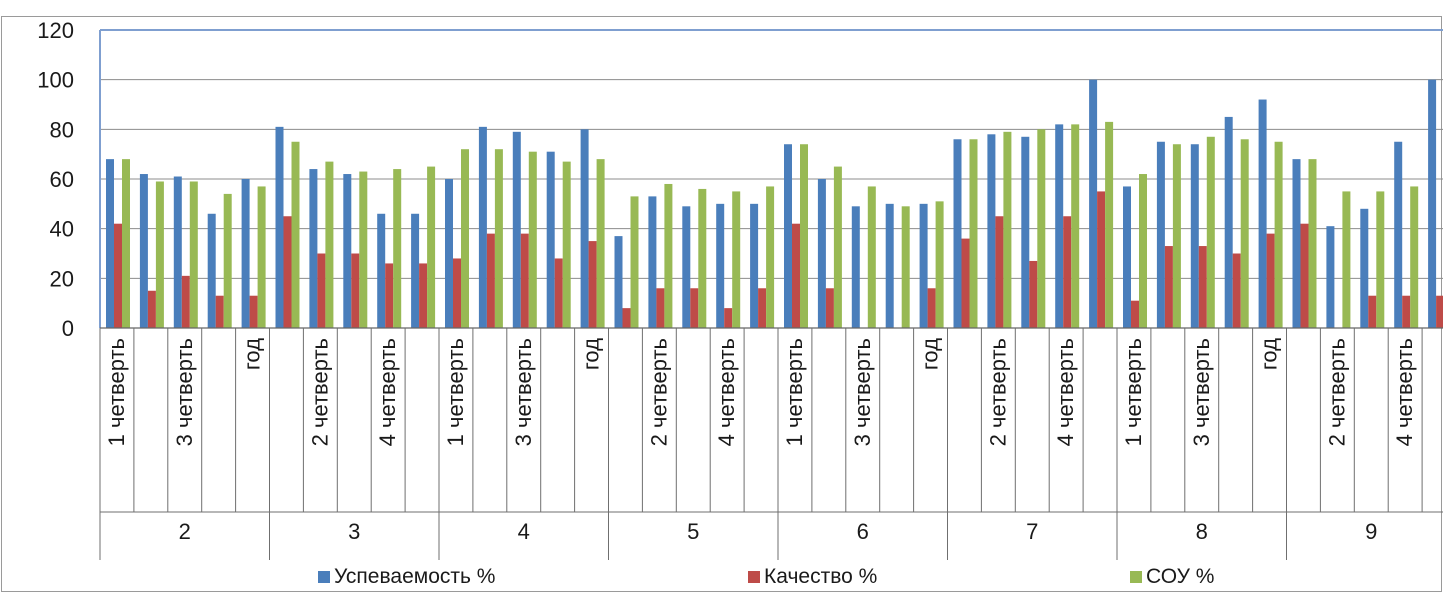 The image size is (1443, 593). I want to click on group-label: 6, so click(863, 531).